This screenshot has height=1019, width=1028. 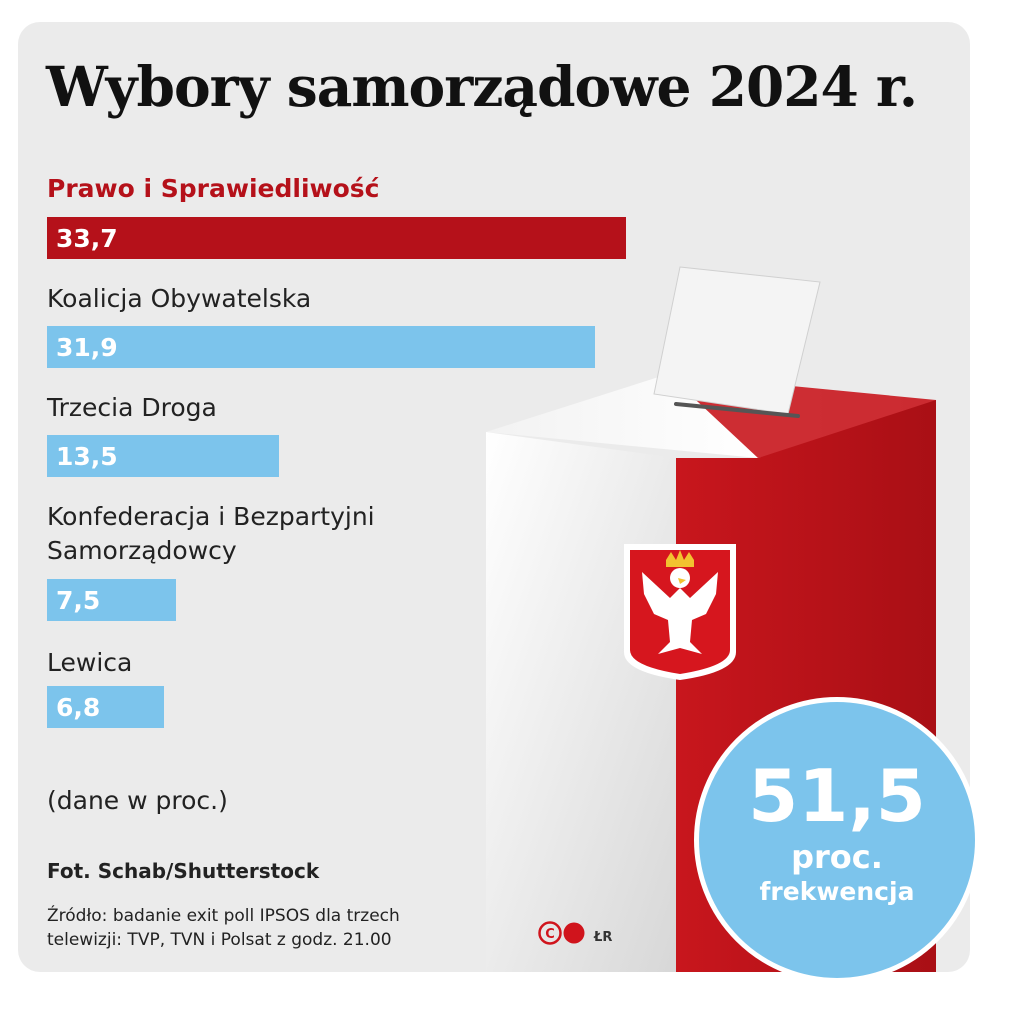 I want to click on publisher-logo-icon: C, so click(x=561, y=933).